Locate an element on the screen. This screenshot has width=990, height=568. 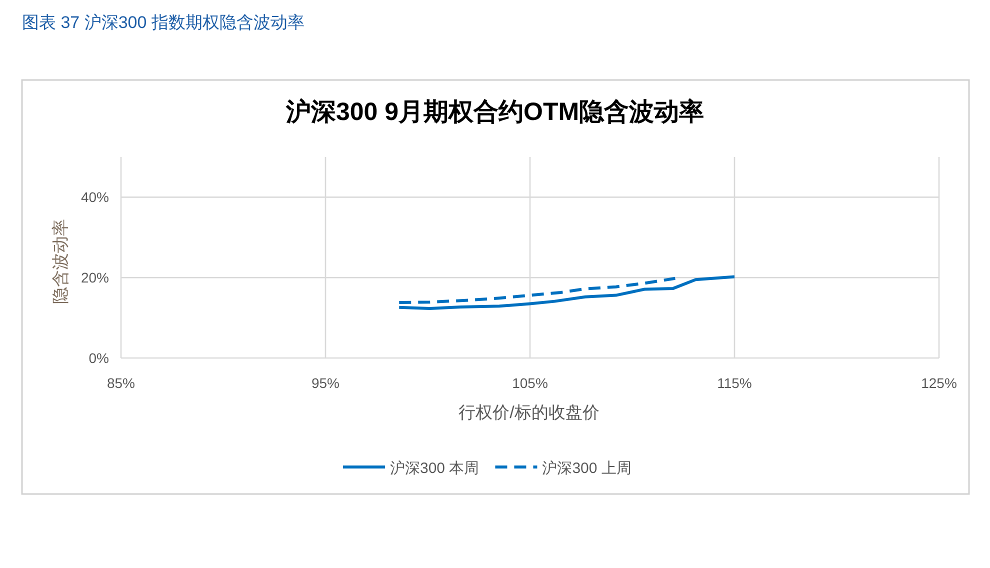
chart-subtitle: 图表 37 沪深300 指数期权隐含波动率 is located at coordinates (163, 22).